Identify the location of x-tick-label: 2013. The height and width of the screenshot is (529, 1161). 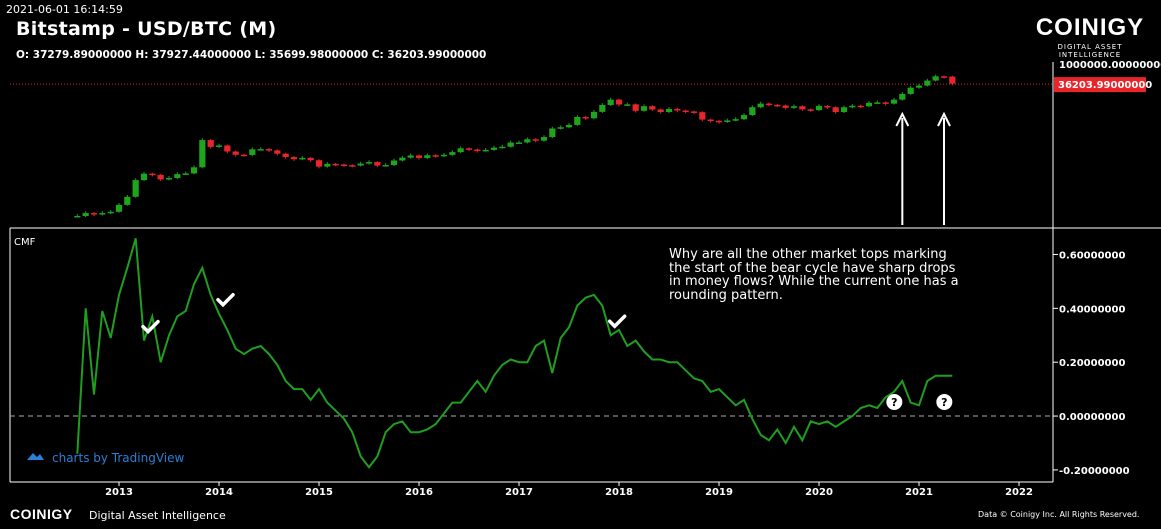
(119, 492).